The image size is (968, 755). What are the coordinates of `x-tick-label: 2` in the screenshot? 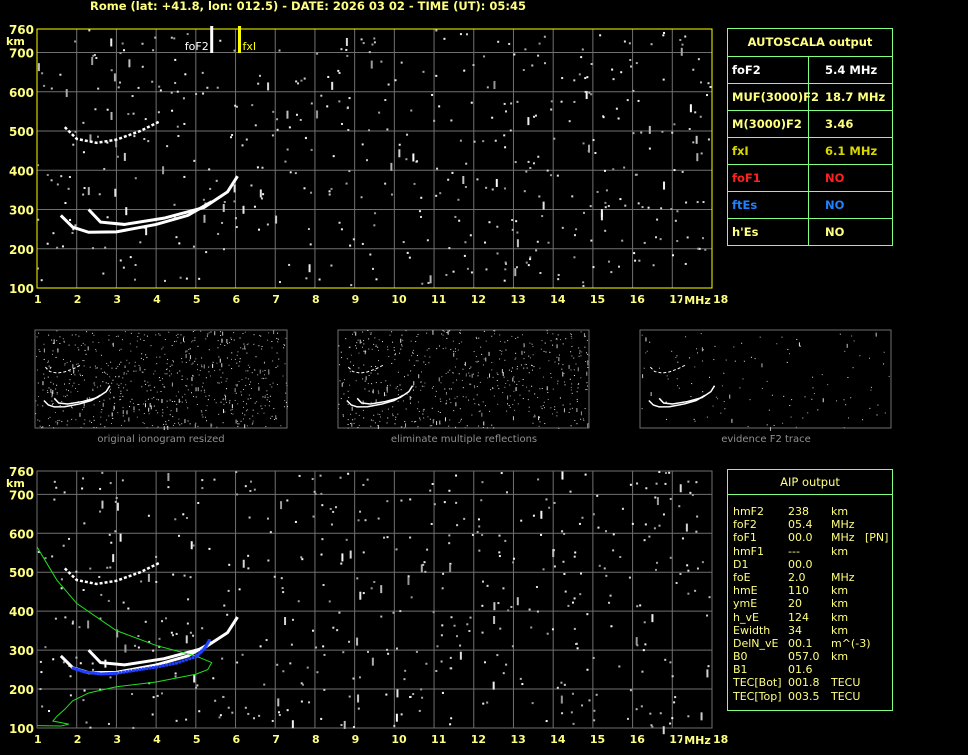 It's located at (78, 739).